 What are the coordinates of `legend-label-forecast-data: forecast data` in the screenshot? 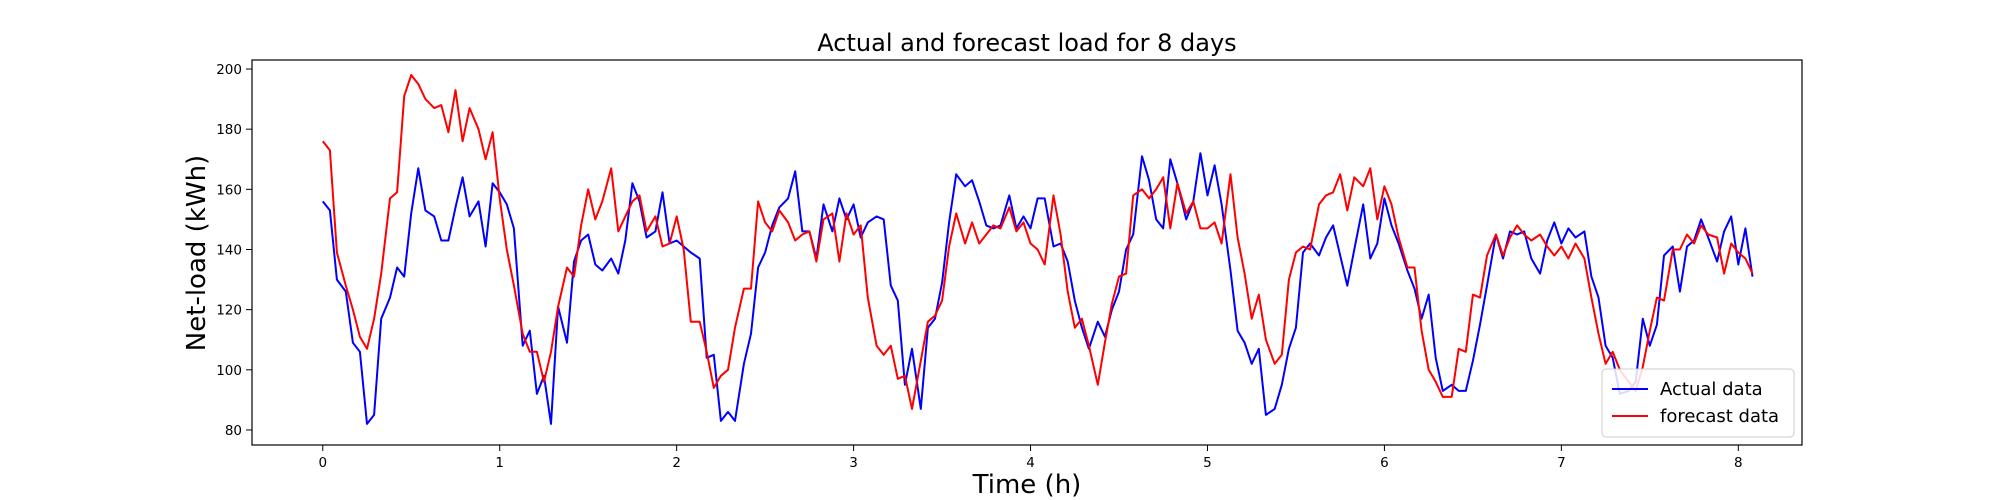 It's located at (1719, 416).